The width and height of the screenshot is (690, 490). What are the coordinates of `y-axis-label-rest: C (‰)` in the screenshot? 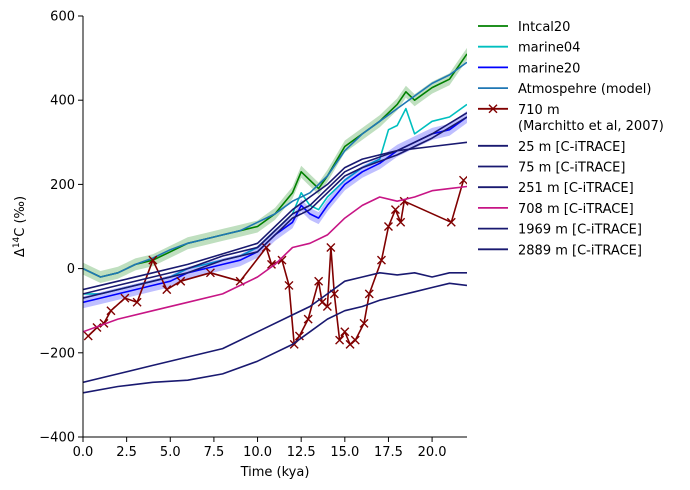 It's located at (20, 216).